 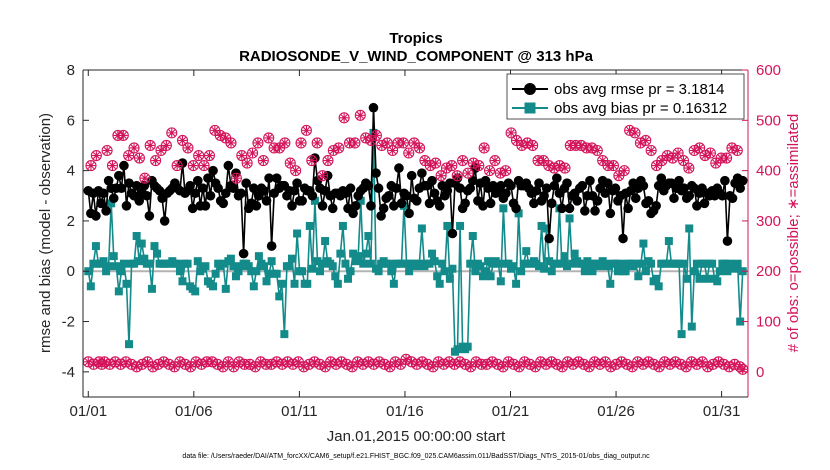 What do you see at coordinates (416, 436) in the screenshot?
I see `x-axis-label: Jan.01,2015 00:00:00 start` at bounding box center [416, 436].